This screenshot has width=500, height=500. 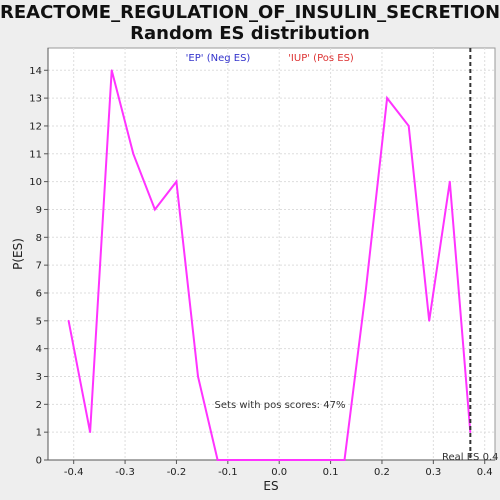 I want to click on x-tick-label: 0.1, so click(x=331, y=472).